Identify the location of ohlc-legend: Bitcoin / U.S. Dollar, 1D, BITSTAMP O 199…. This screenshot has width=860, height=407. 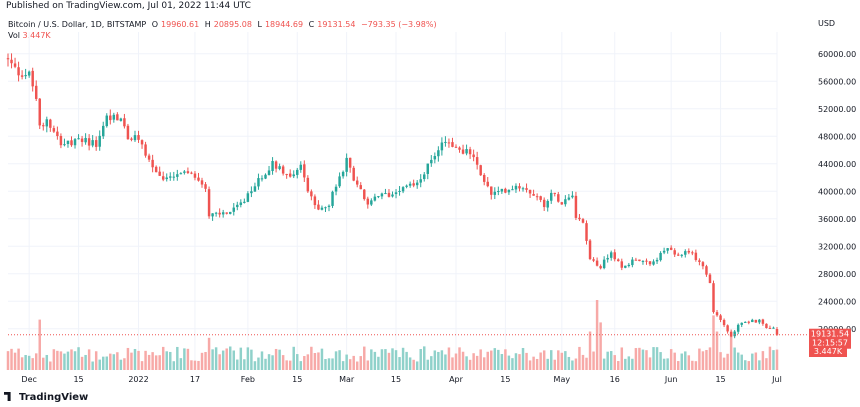
(224, 24).